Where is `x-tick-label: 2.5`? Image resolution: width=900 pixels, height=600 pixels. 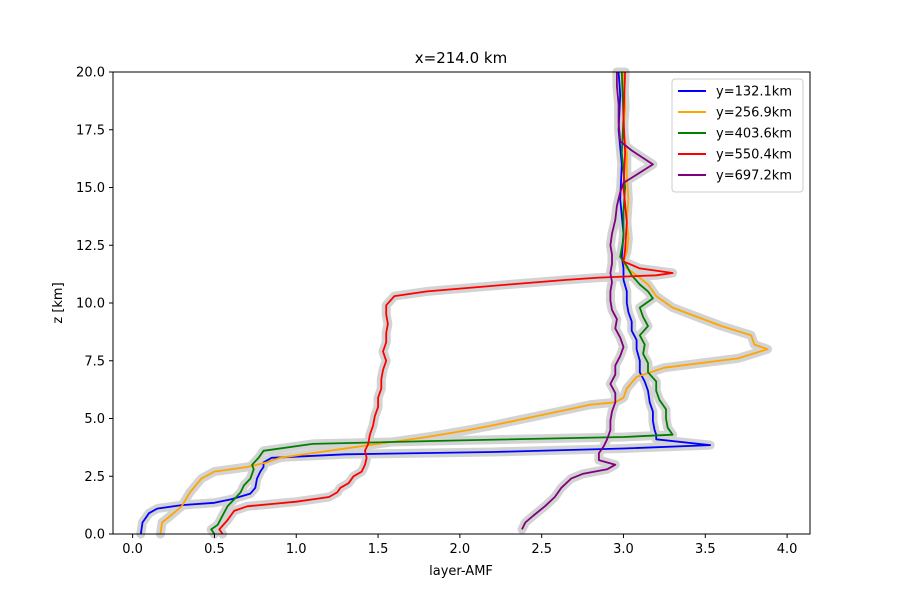
x-tick-label: 2.5 is located at coordinates (541, 549).